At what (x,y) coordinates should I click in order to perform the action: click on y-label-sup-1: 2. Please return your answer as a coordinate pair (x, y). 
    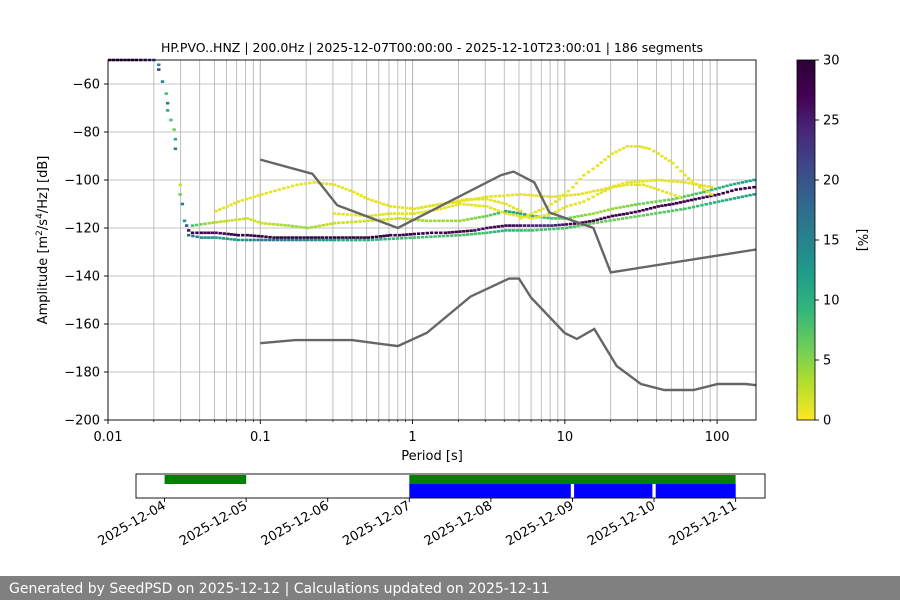
    Looking at the image, I should click on (40, 233).